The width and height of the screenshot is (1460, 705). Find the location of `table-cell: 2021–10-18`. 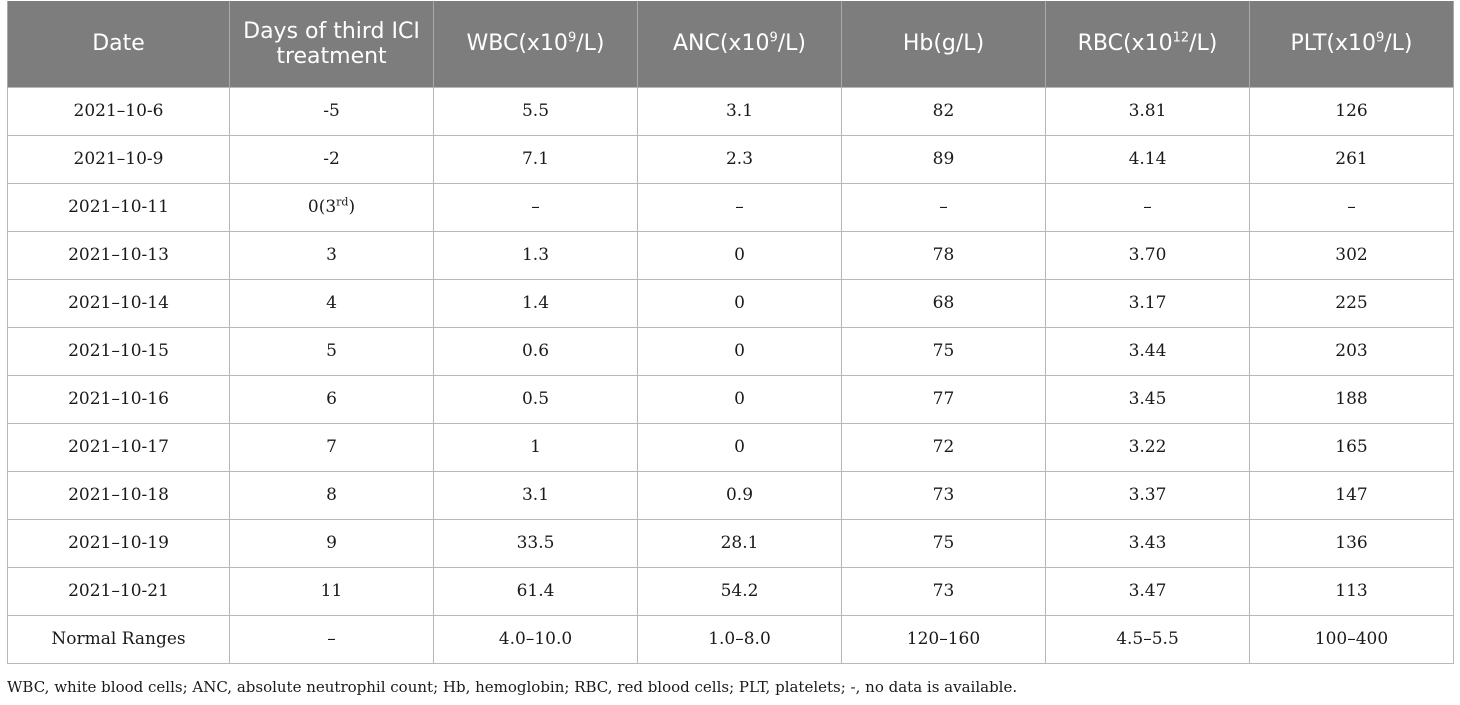

table-cell: 2021–10-18 is located at coordinates (118, 495).